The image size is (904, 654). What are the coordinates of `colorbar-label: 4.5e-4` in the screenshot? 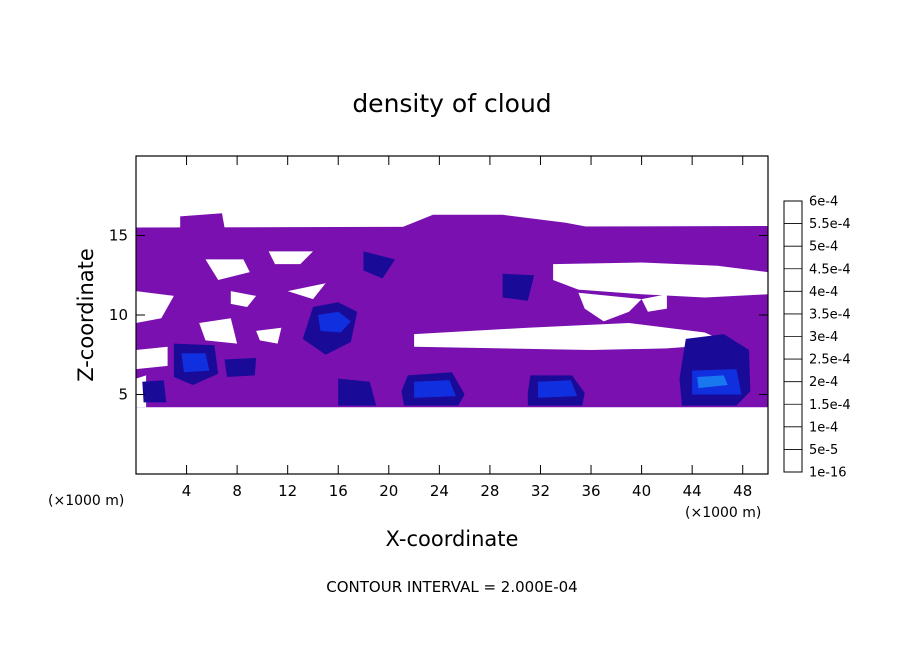 It's located at (830, 269).